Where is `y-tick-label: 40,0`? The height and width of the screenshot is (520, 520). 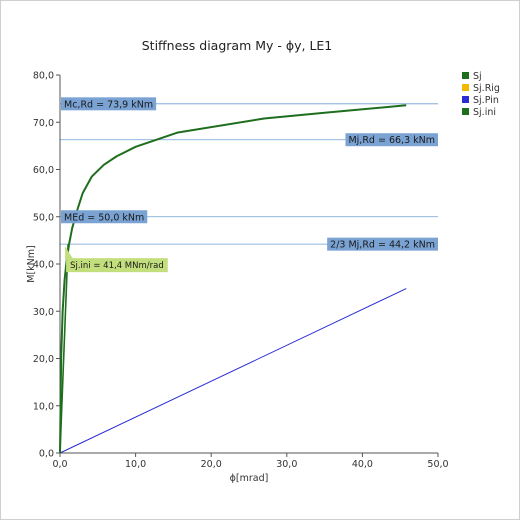
y-tick-label: 40,0 is located at coordinates (43, 265).